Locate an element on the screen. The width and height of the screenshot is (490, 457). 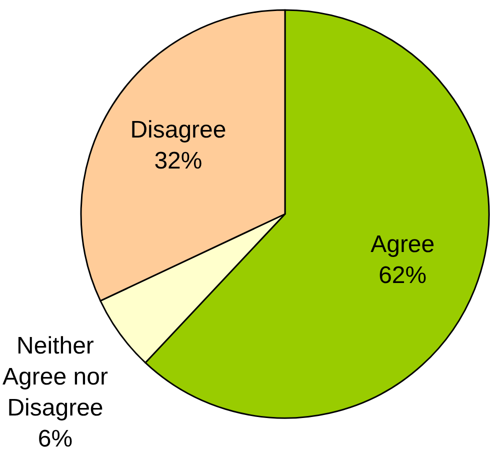
slice-label: Disagree is located at coordinates (178, 130).